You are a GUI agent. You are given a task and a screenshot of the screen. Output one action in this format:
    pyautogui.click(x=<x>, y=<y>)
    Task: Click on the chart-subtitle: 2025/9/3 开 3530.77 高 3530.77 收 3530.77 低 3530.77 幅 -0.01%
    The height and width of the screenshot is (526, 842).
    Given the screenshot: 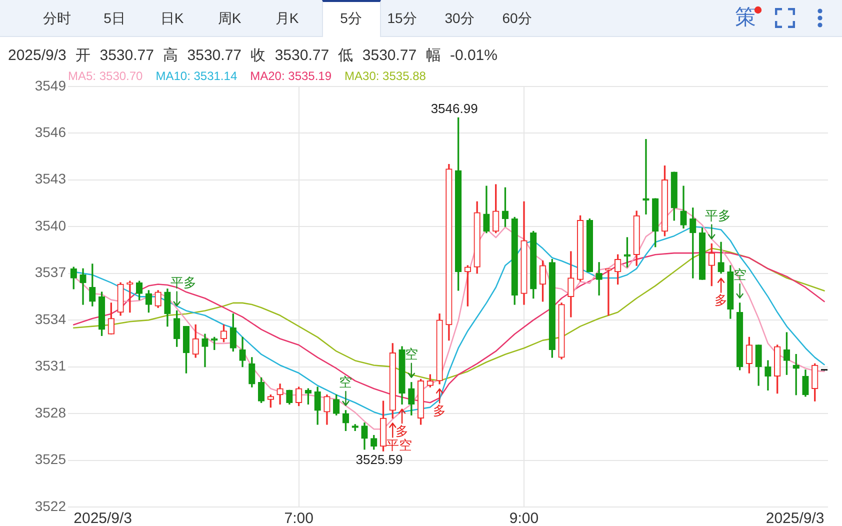 What is the action you would take?
    pyautogui.click(x=253, y=56)
    